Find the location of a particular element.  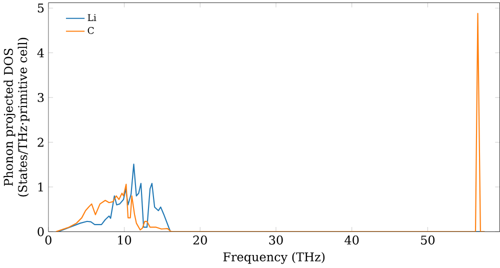

x-tick-label: 40 is located at coordinates (351, 240).